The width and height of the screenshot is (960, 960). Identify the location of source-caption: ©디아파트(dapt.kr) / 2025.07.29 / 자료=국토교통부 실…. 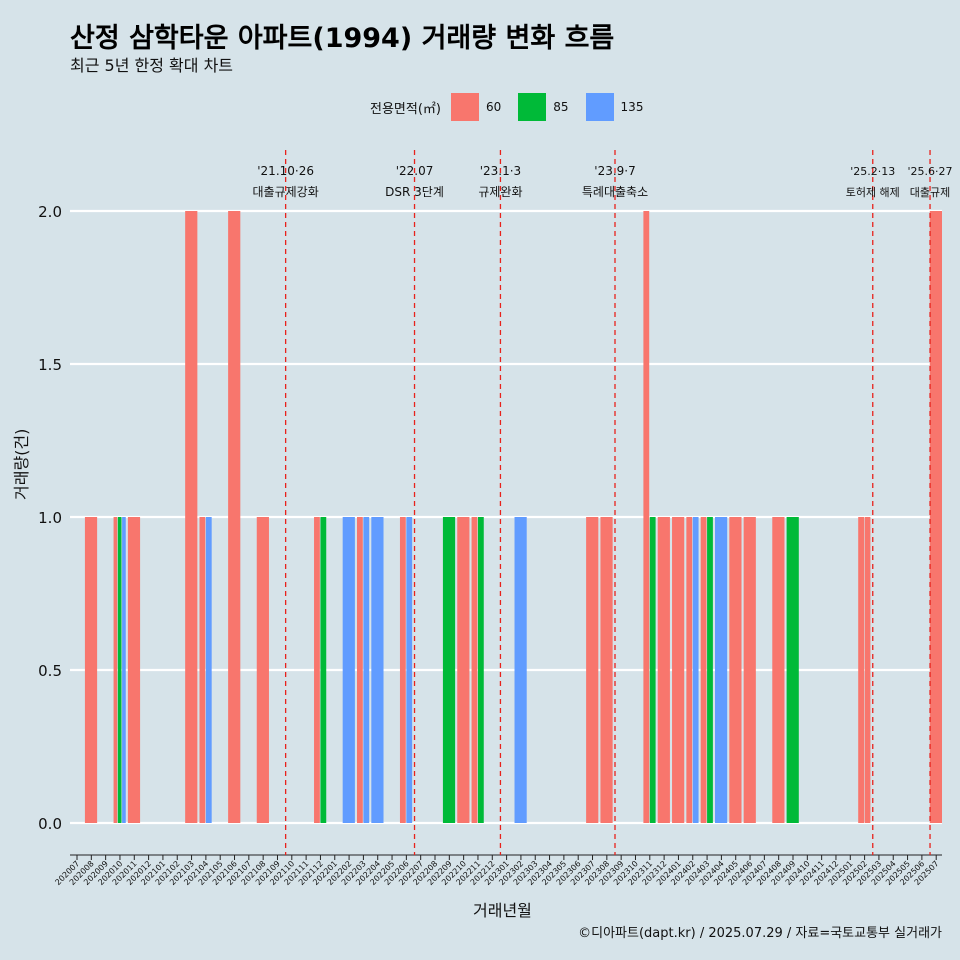
(760, 933).